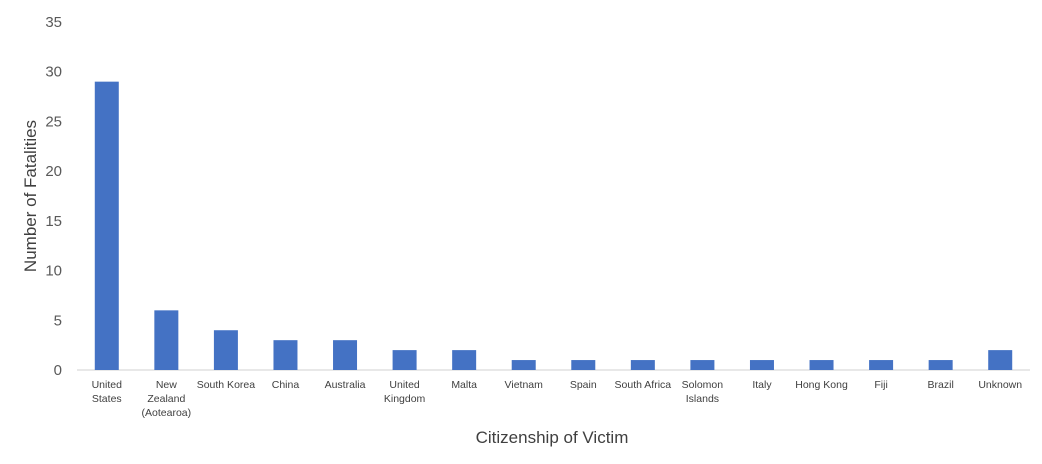  What do you see at coordinates (643, 385) in the screenshot?
I see `x-tick-label: South Africa` at bounding box center [643, 385].